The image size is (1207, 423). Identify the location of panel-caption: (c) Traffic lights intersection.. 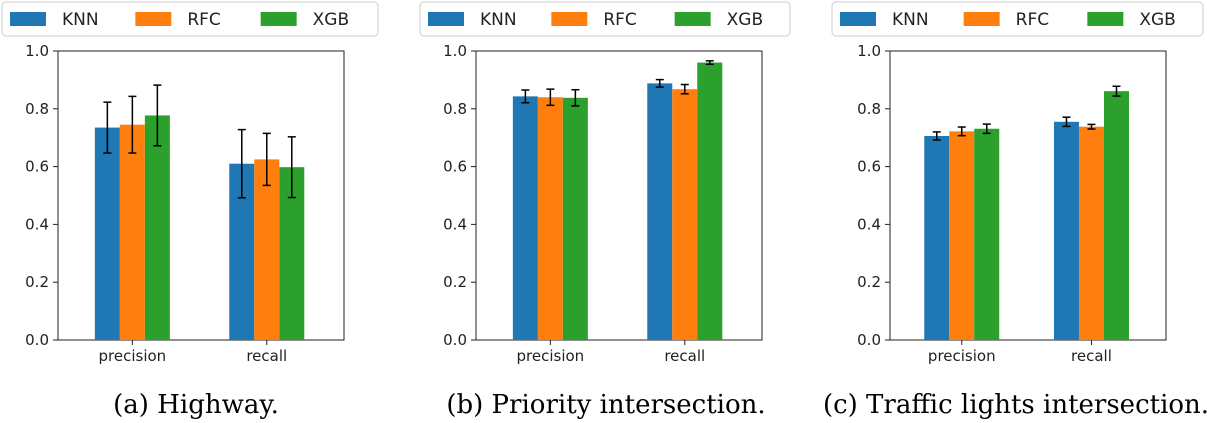
(1015, 405).